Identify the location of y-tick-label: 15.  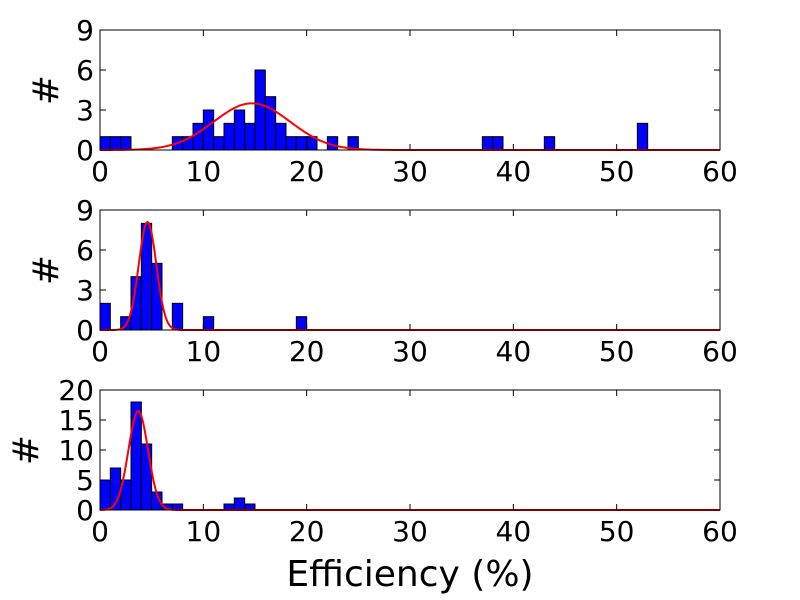
(76, 420).